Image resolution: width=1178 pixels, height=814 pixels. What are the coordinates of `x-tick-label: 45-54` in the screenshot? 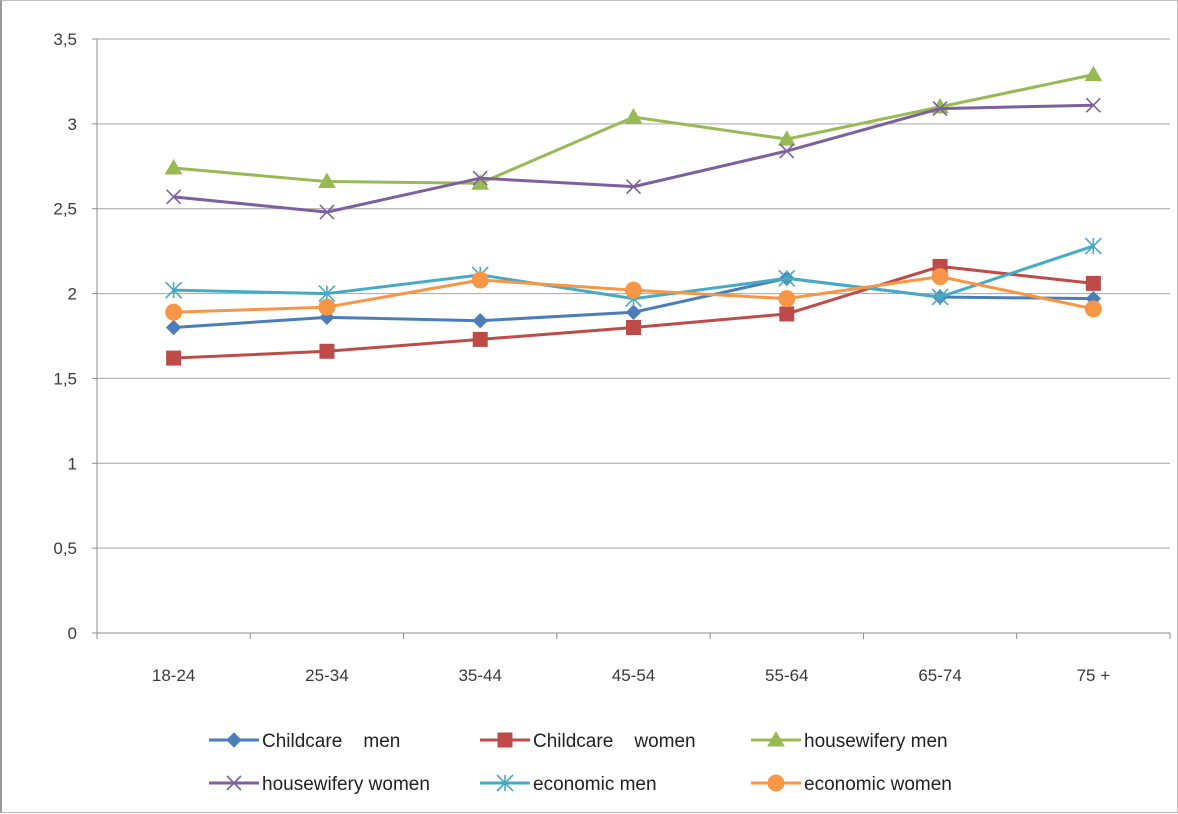 It's located at (633, 675).